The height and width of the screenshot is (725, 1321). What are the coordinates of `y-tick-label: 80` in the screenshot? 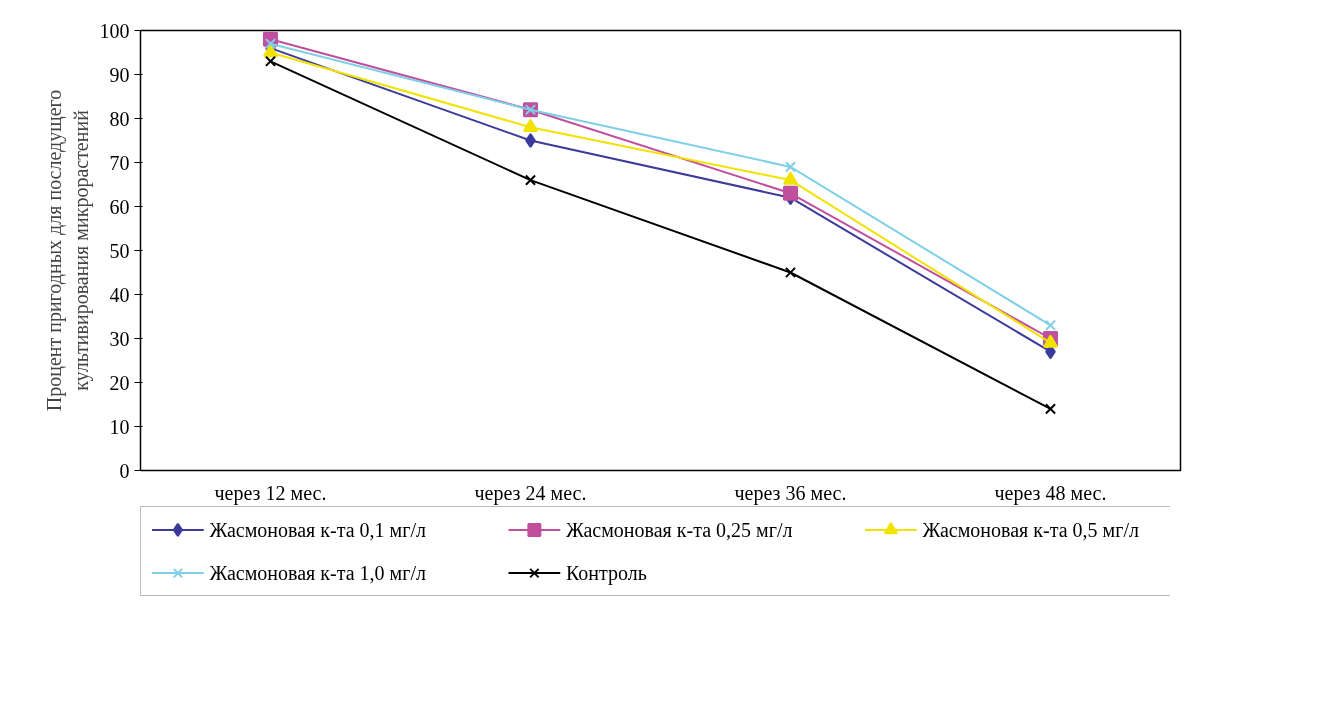 It's located at (119, 118).